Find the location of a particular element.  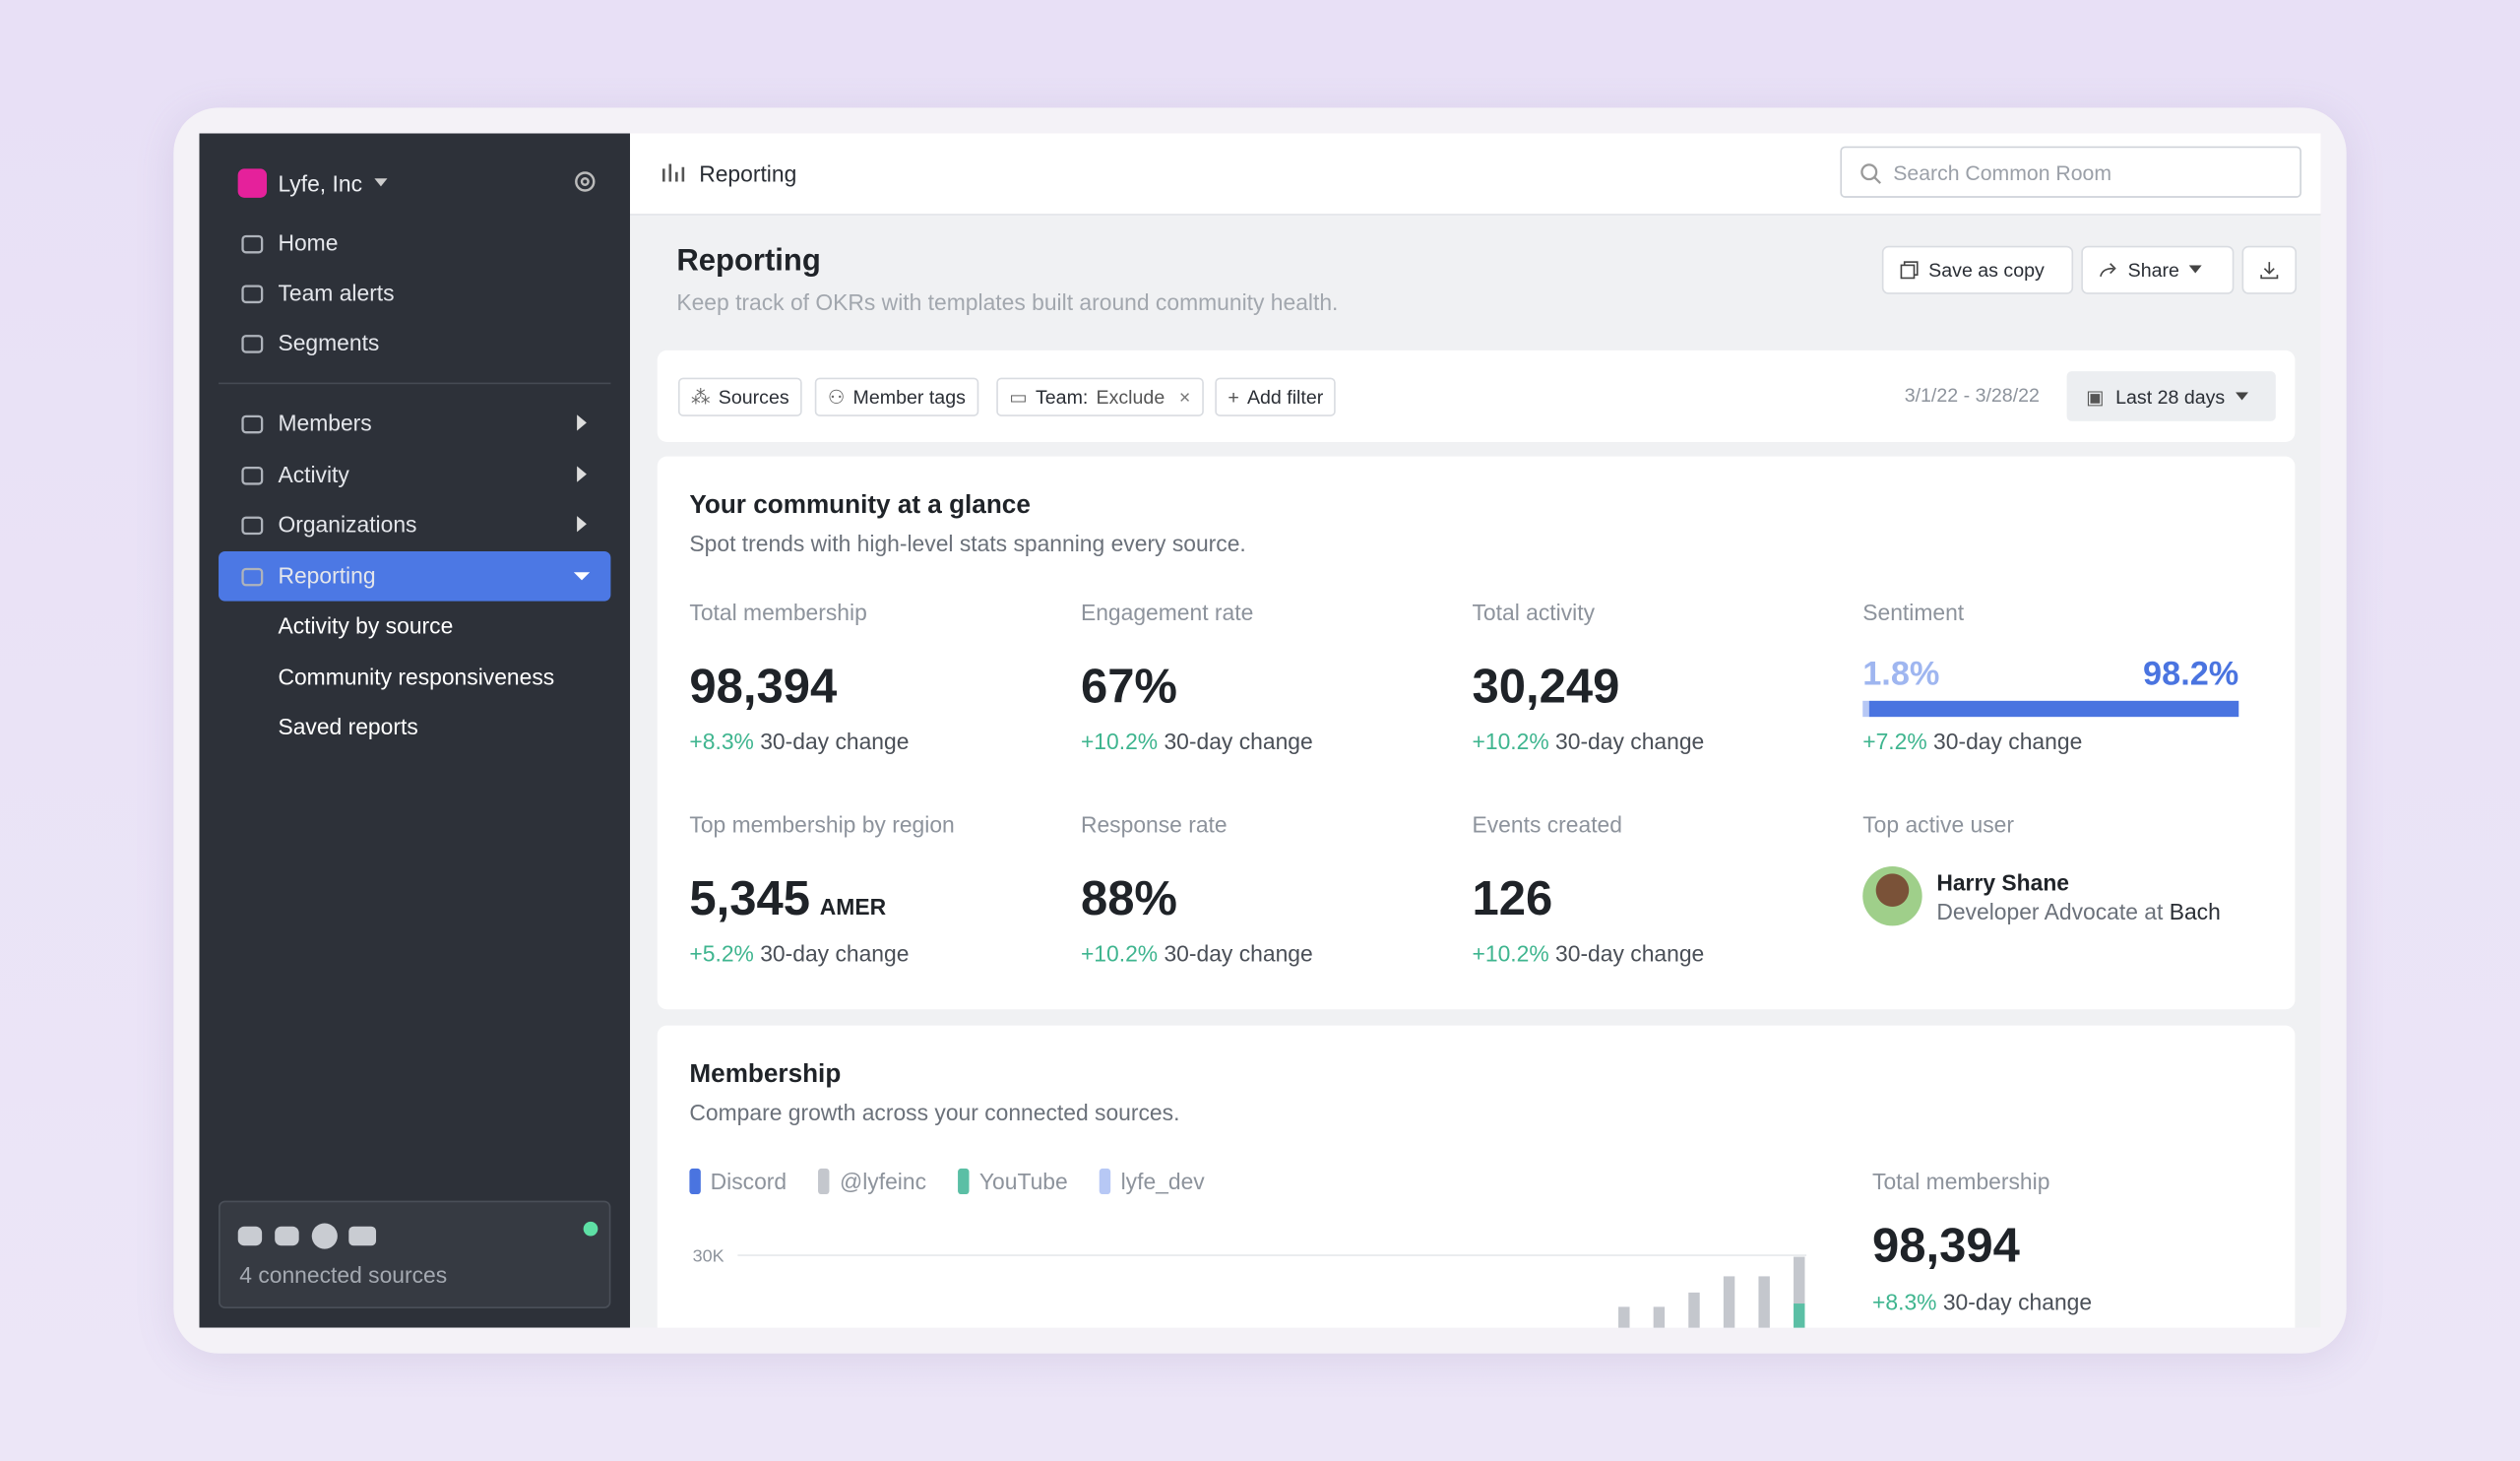

stat-change: +8.3% 30-day change is located at coordinates (1982, 1301).